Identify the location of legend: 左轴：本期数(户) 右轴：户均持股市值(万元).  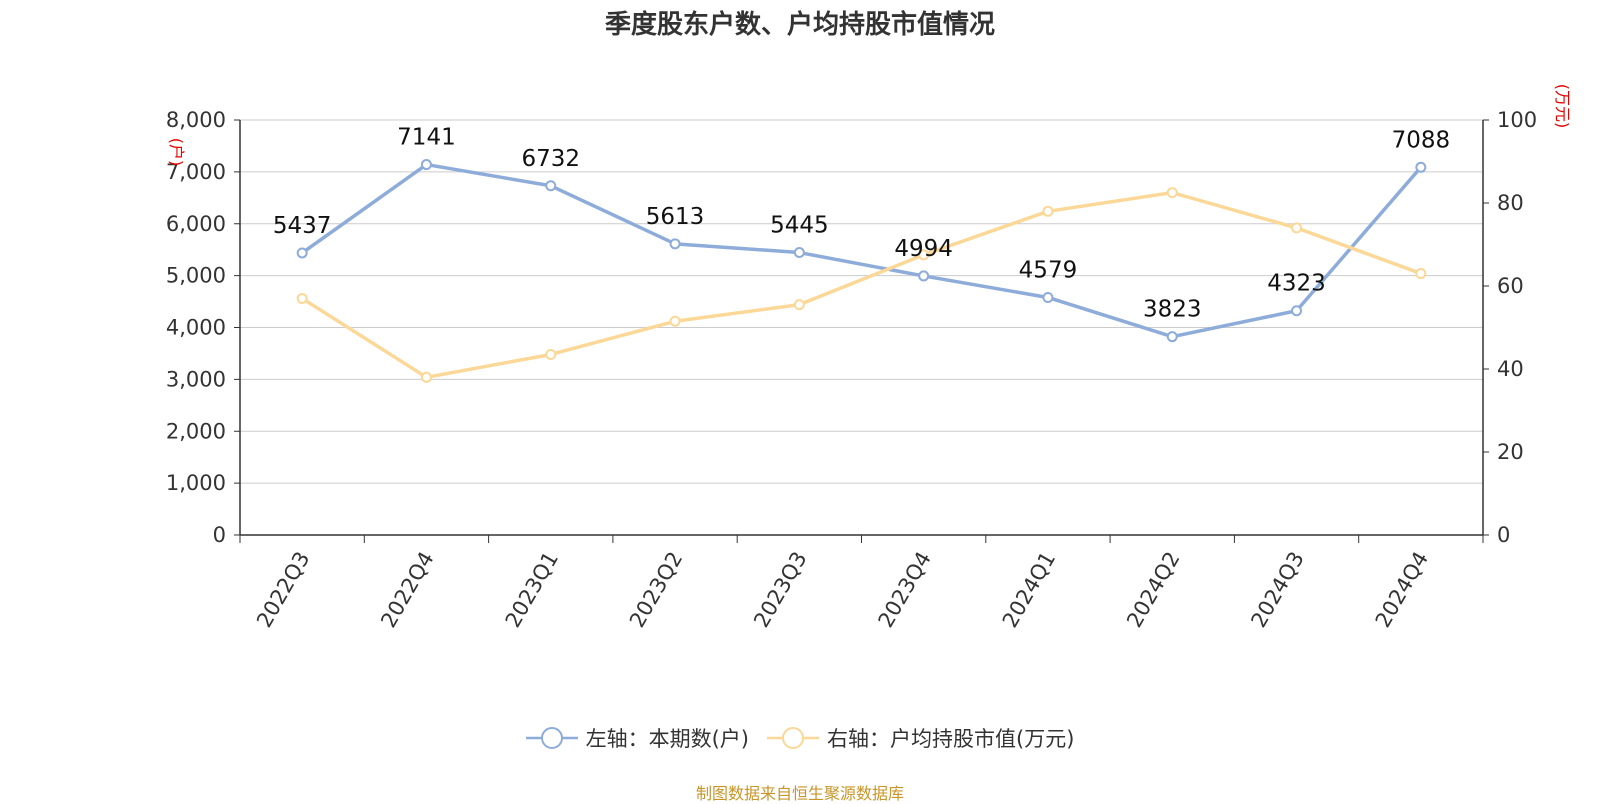
(800, 738).